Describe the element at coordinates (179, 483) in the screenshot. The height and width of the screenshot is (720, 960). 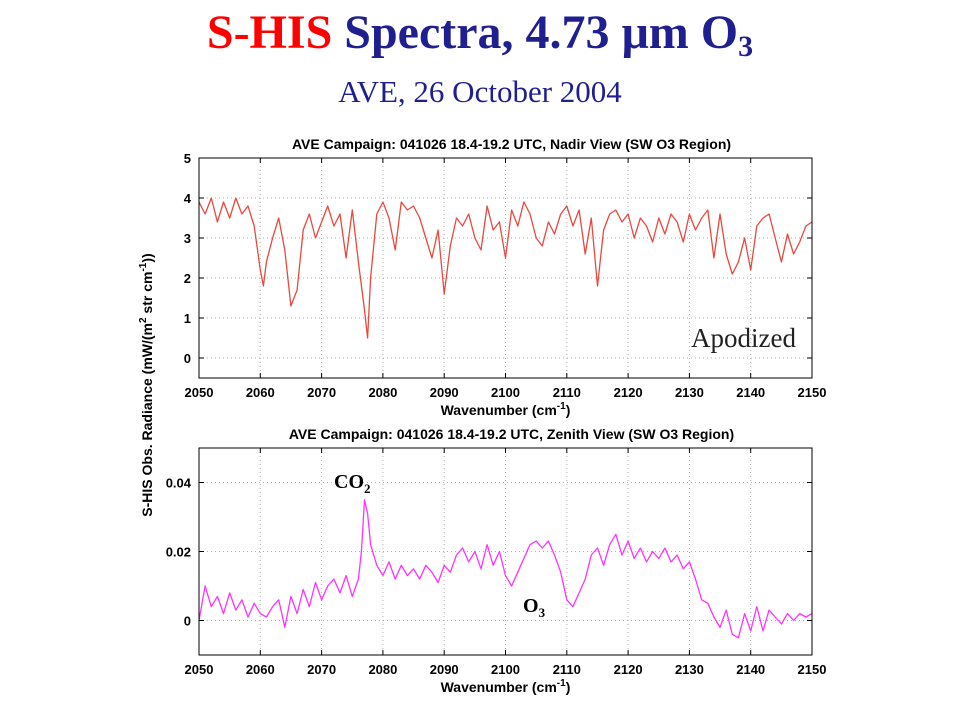
I see `y-tick-label: 0.04` at that location.